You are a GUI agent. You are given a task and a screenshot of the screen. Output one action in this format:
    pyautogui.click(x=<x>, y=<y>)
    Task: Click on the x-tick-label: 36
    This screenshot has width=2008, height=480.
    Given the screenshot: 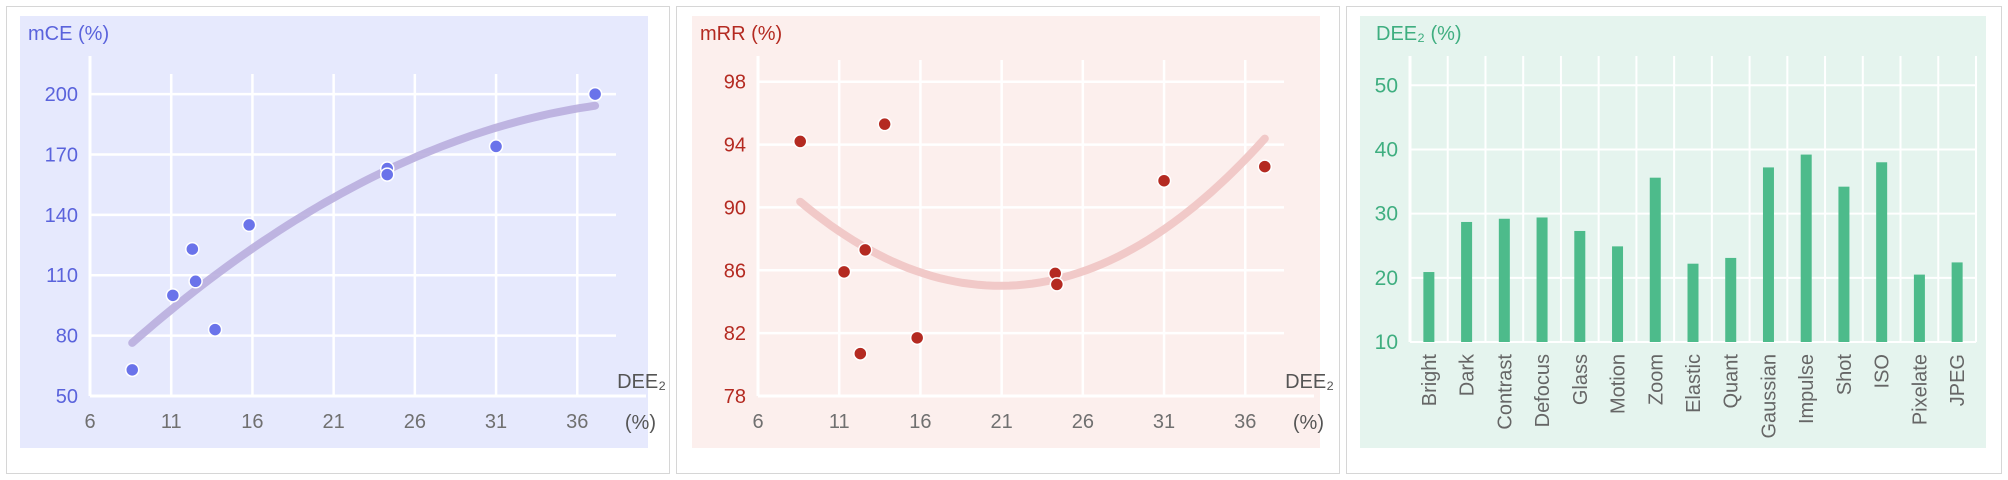 What is the action you would take?
    pyautogui.click(x=577, y=422)
    